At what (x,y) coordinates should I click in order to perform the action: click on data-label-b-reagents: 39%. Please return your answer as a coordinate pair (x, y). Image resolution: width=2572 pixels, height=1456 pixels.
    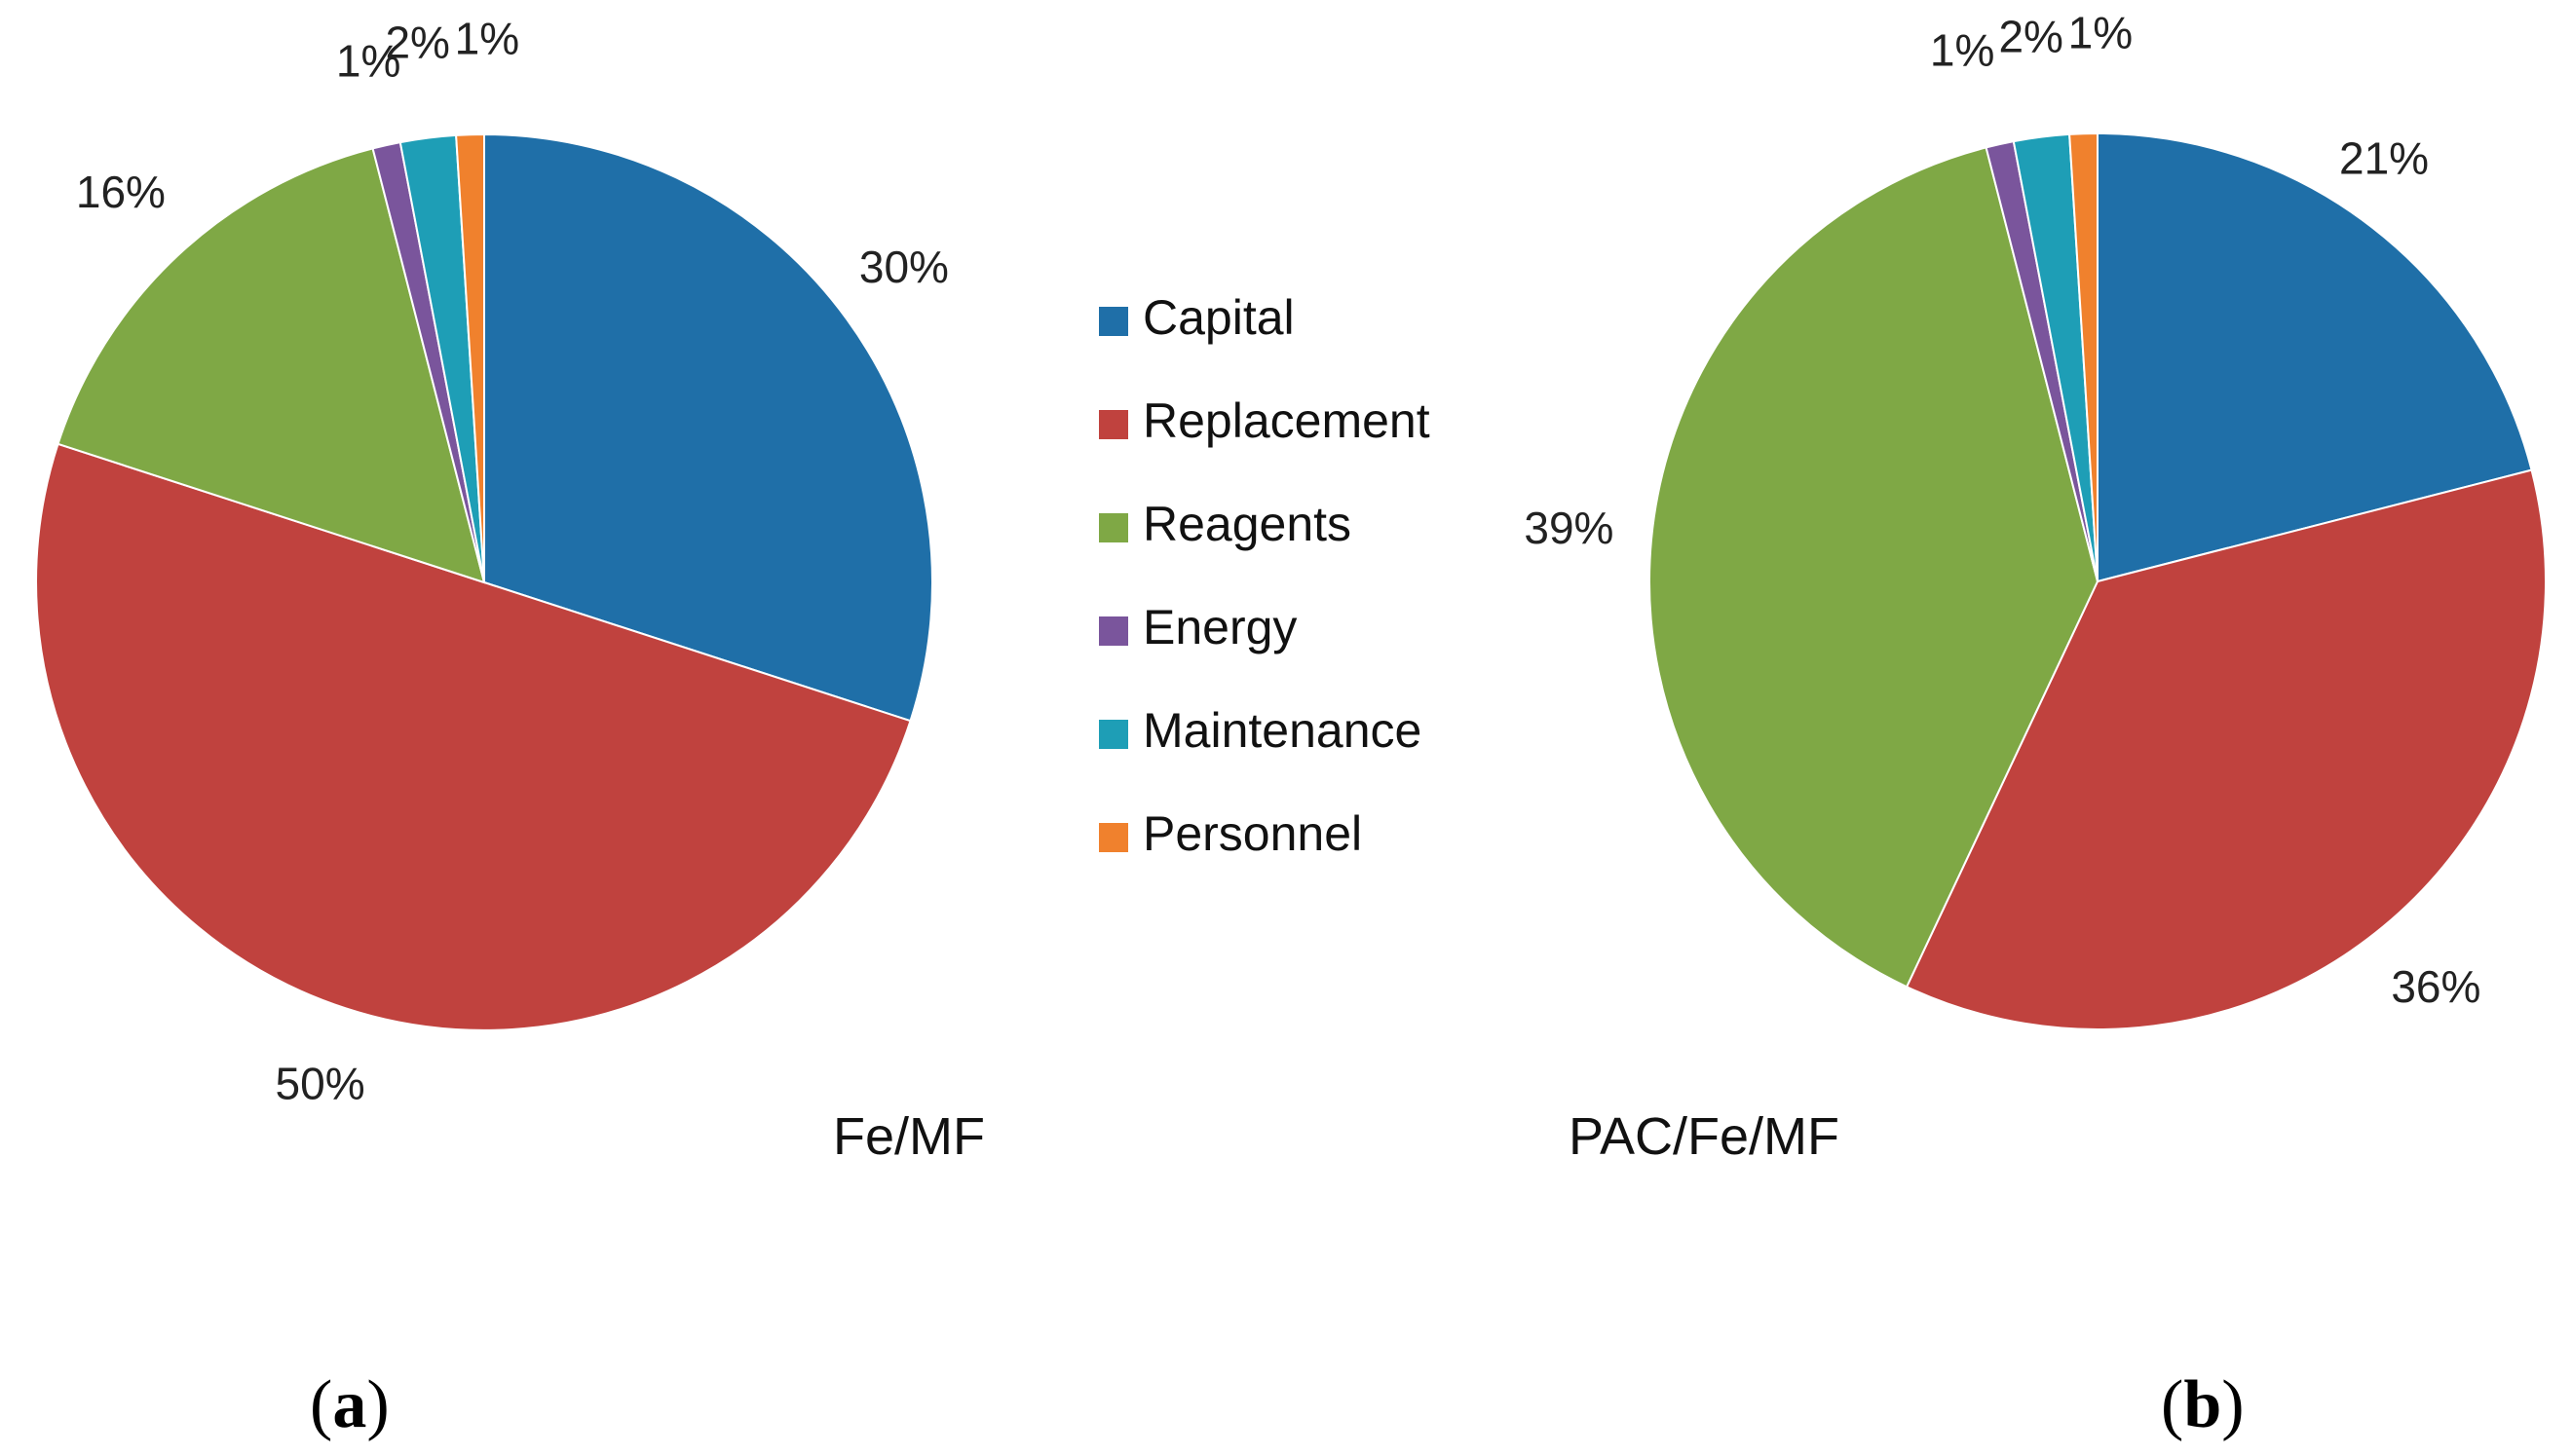
    Looking at the image, I should click on (1568, 528).